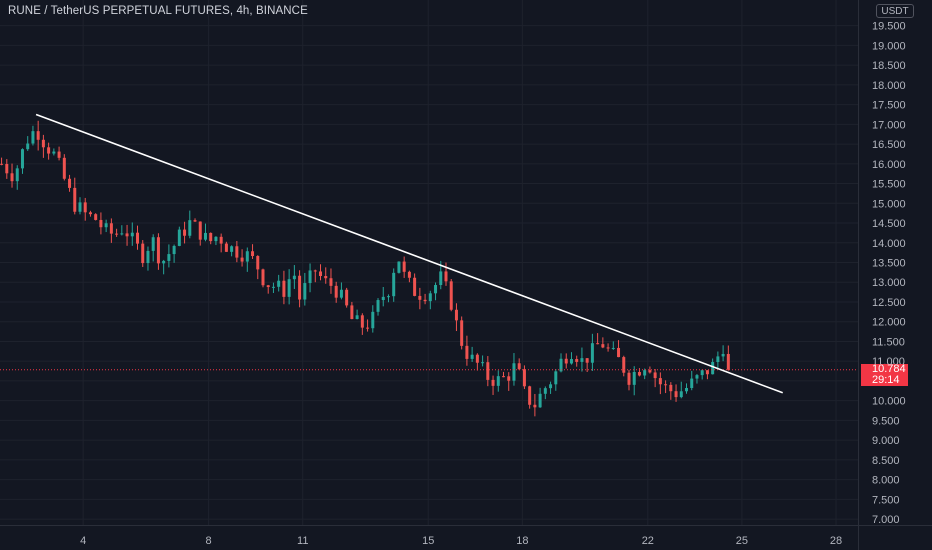  What do you see at coordinates (889, 86) in the screenshot?
I see `price-tick-label: 18.000` at bounding box center [889, 86].